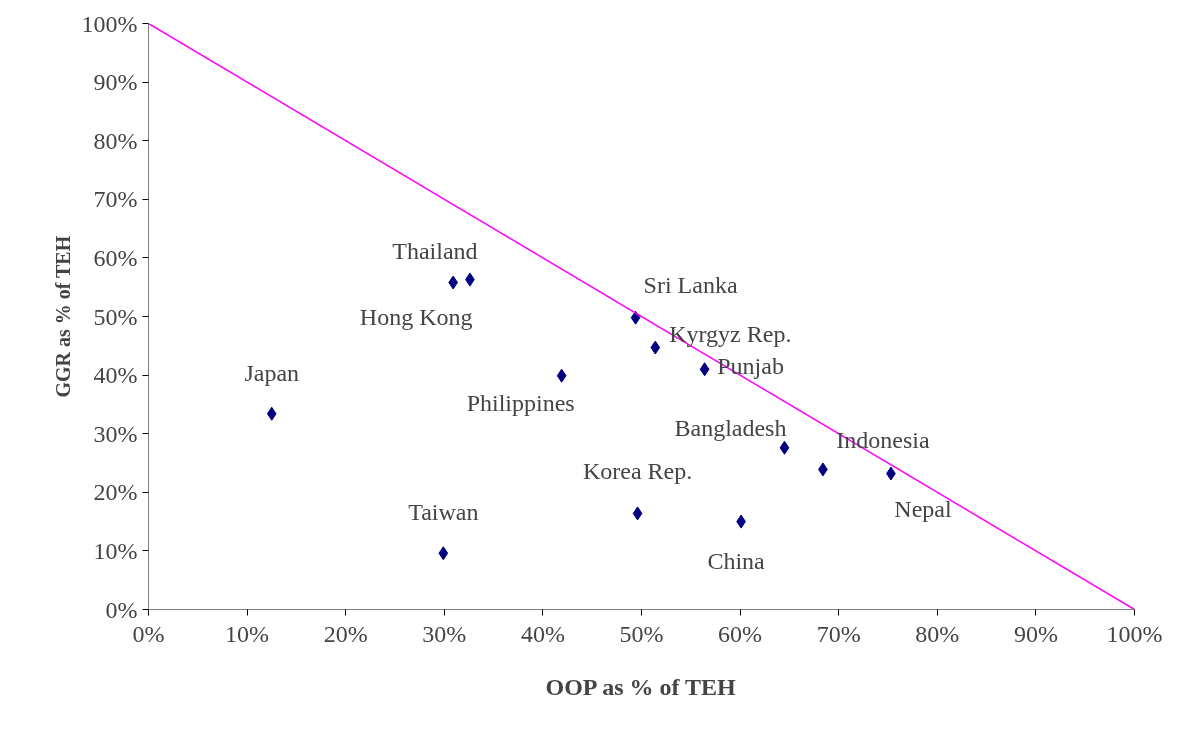  I want to click on annotation: Thailand, so click(435, 250).